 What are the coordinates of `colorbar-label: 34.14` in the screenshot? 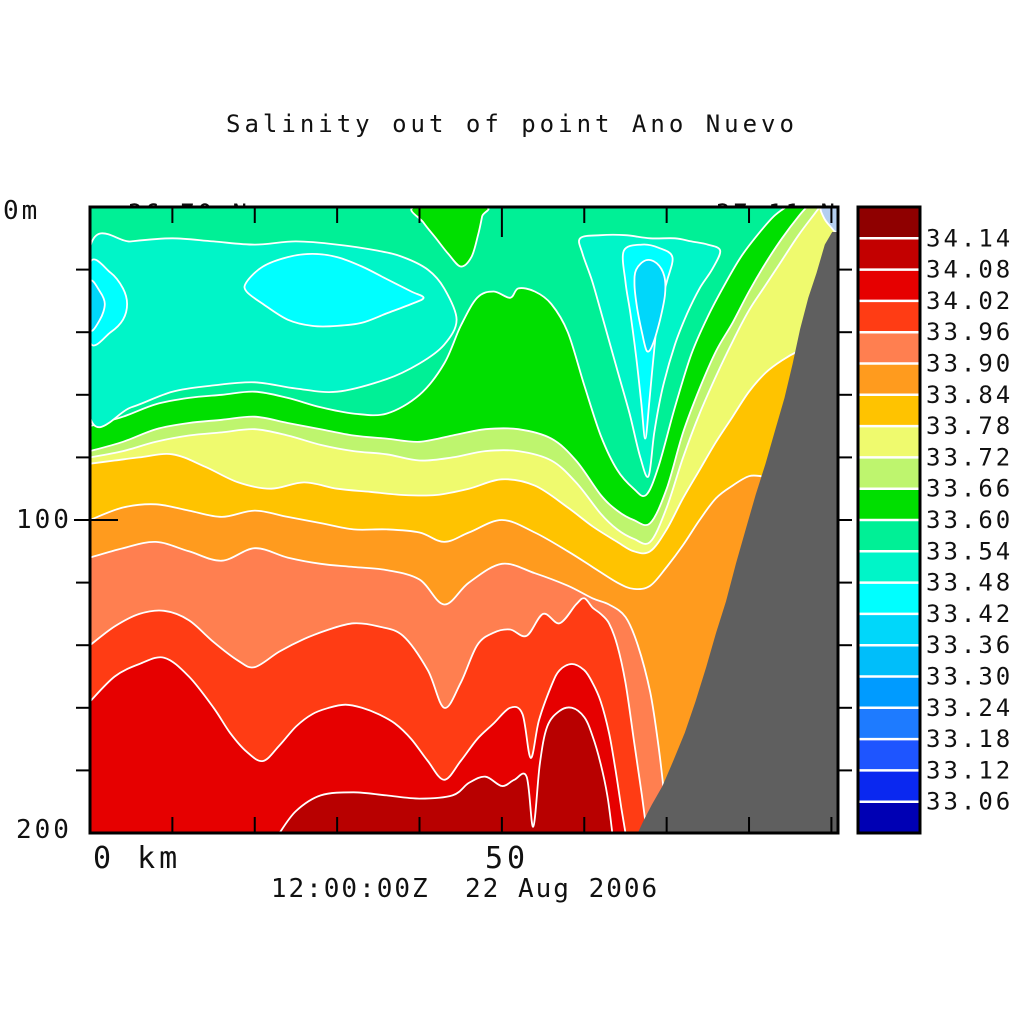 It's located at (969, 238).